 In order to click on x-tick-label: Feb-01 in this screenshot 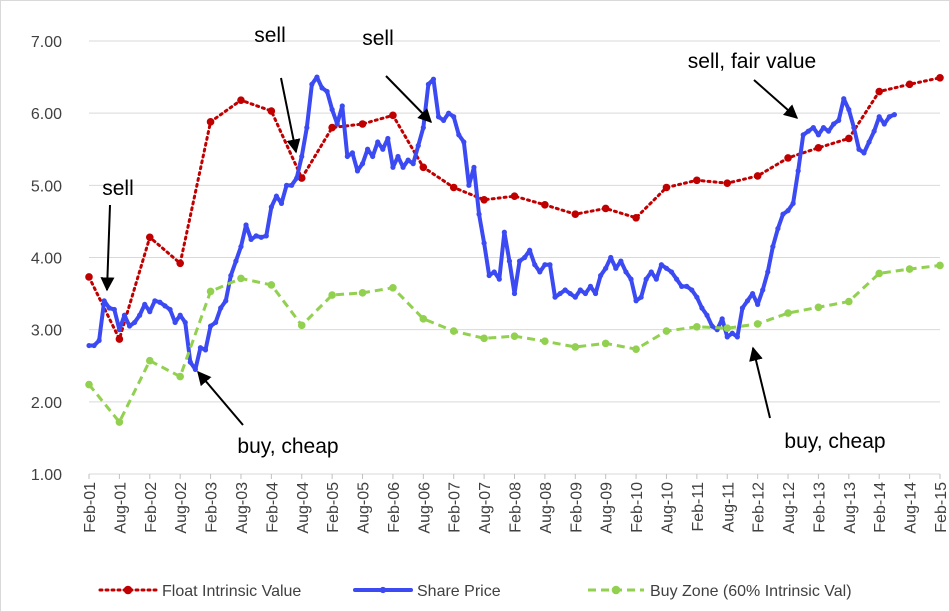, I will do `click(90, 507)`.